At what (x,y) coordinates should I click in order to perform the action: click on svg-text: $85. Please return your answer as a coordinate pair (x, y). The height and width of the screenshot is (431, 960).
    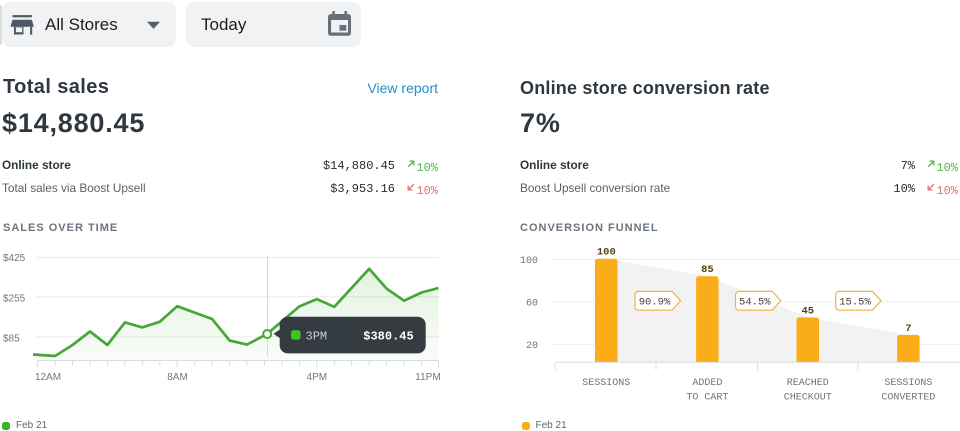
    Looking at the image, I should click on (11, 338).